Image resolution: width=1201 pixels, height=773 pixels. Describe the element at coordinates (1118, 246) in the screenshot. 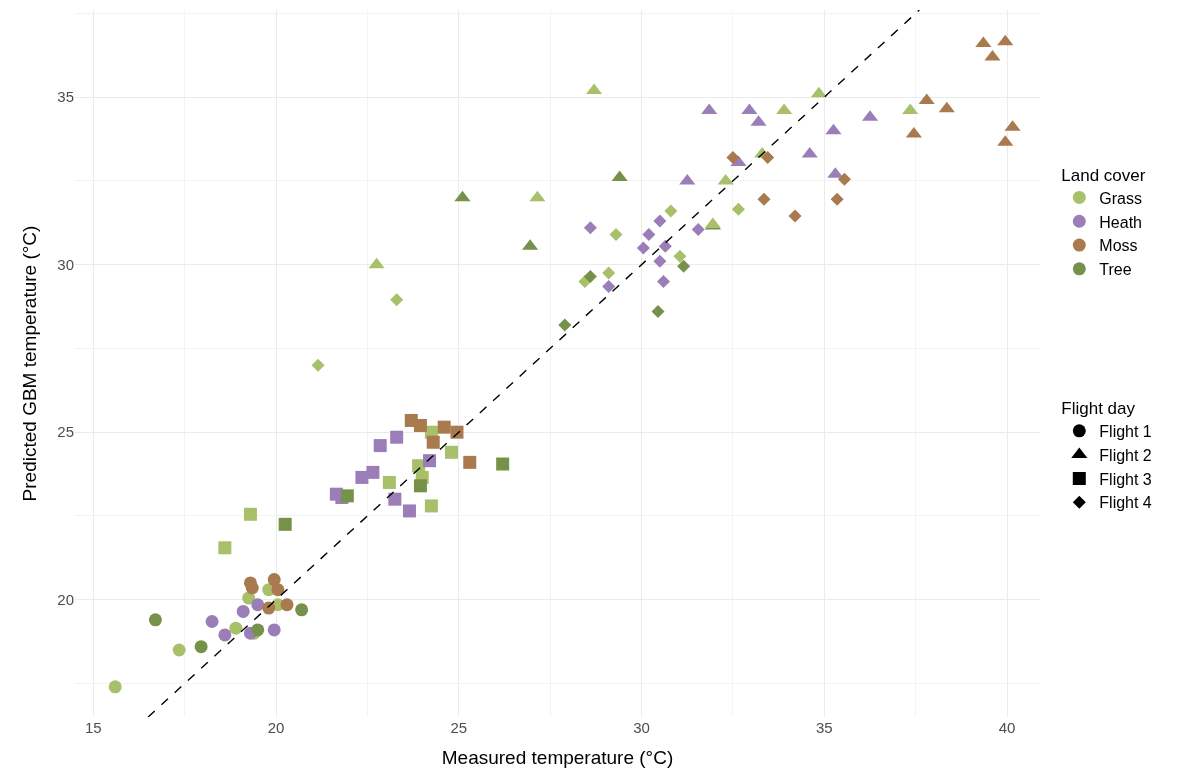

I see `legend-label: Moss` at that location.